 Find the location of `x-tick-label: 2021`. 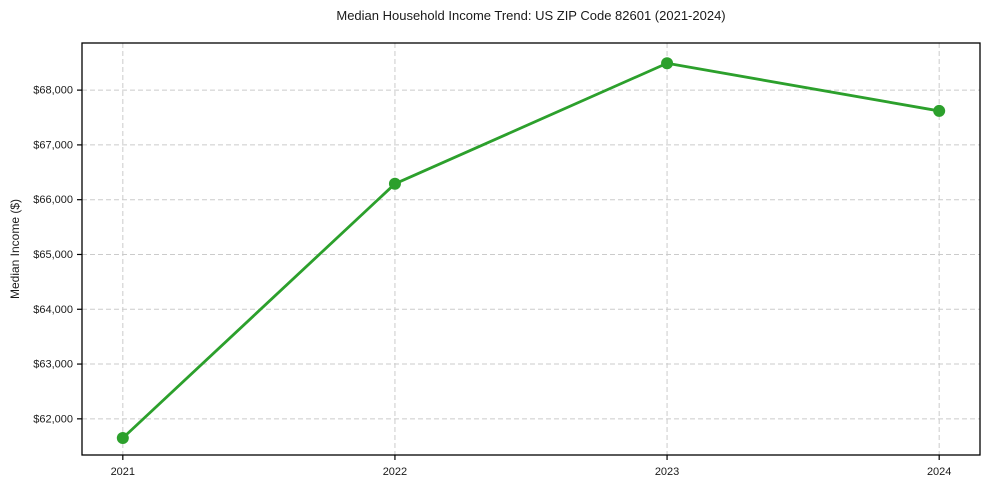

x-tick-label: 2021 is located at coordinates (123, 472).